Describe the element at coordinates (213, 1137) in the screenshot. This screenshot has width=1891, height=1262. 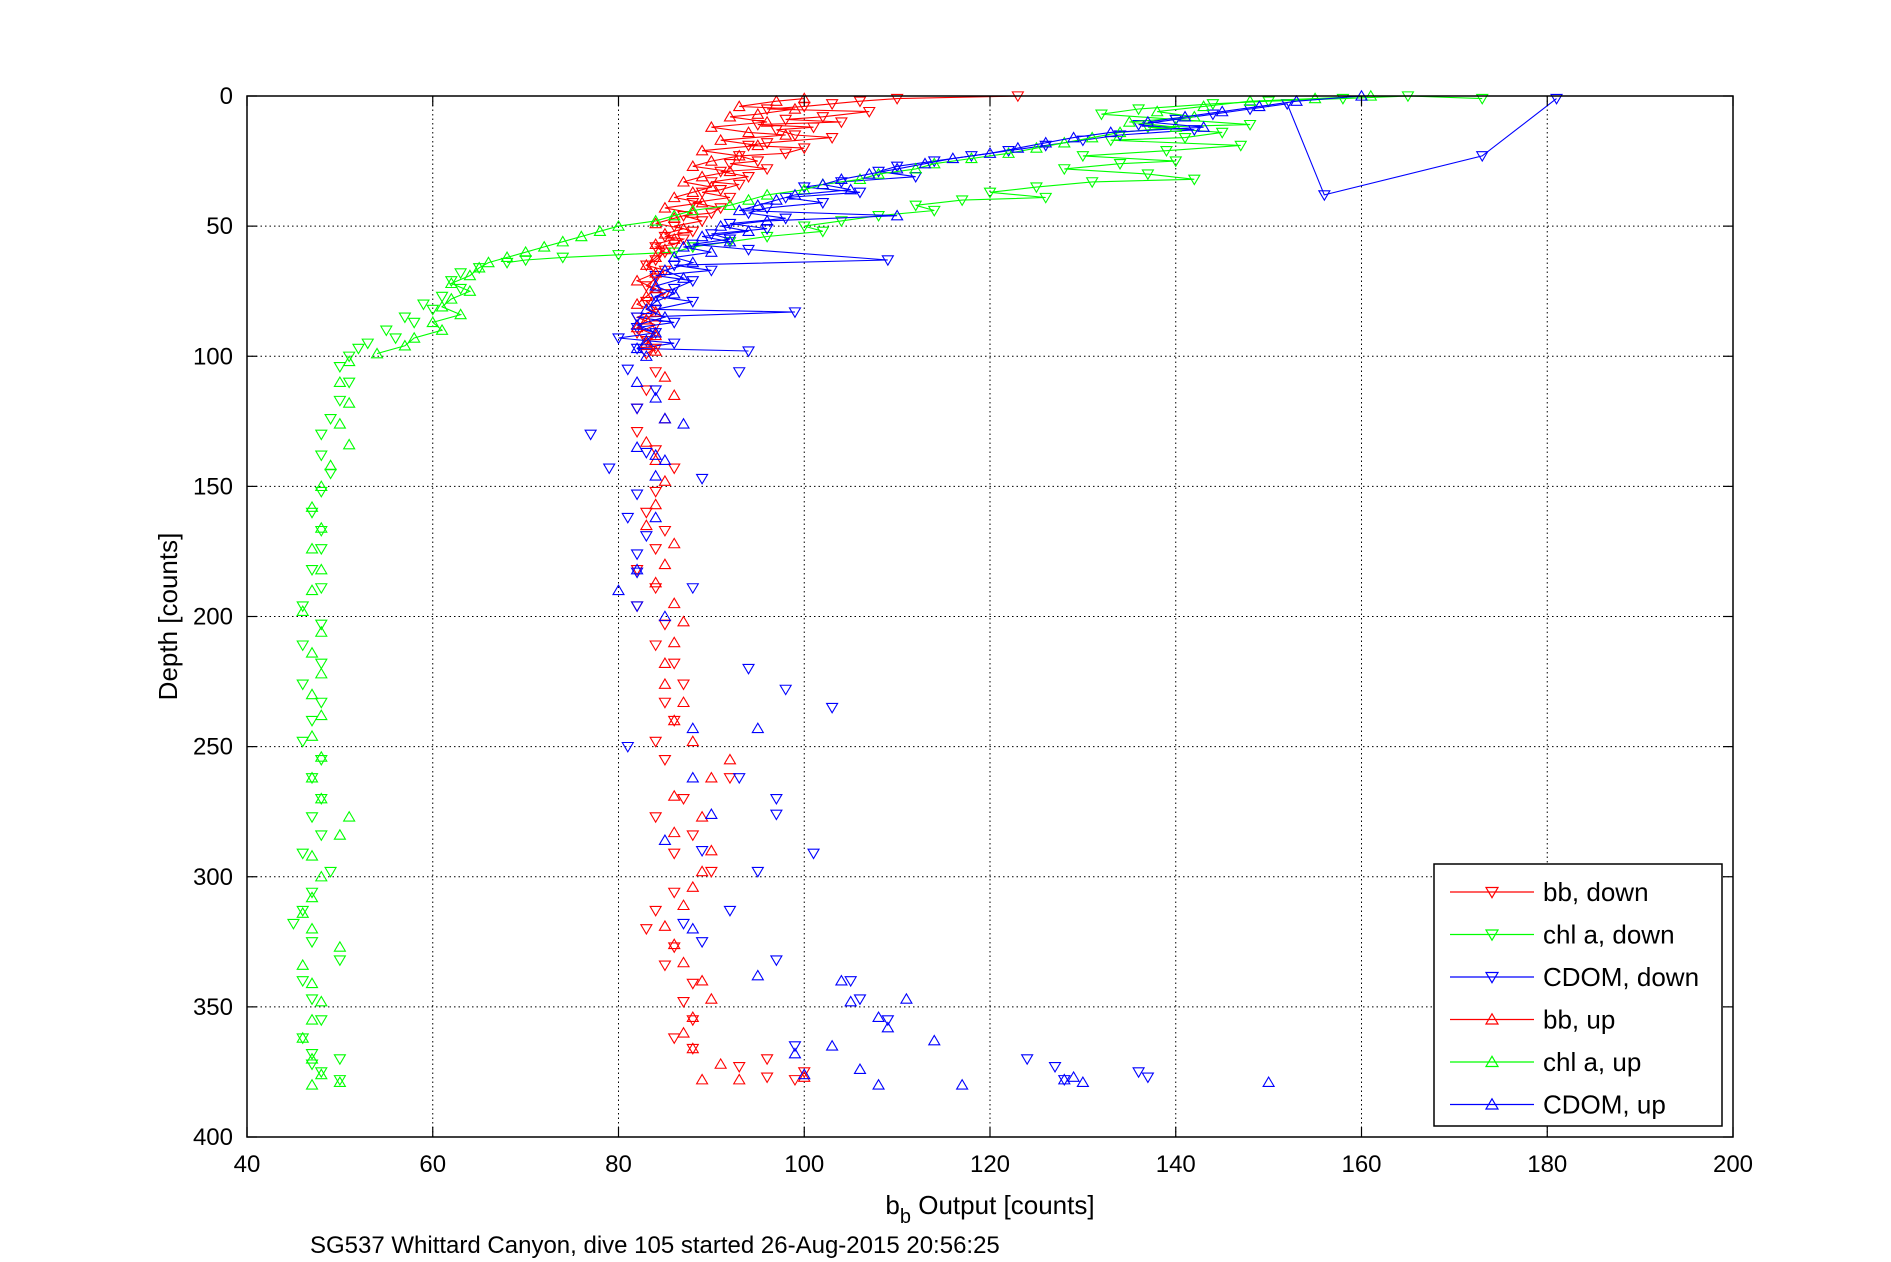
I see `y-tick-label: 400` at that location.